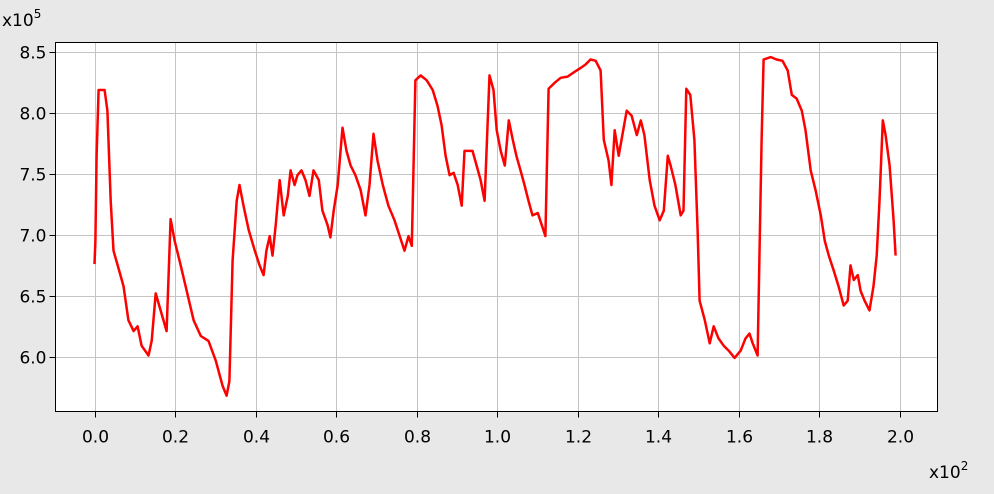 Image resolution: width=994 pixels, height=494 pixels. What do you see at coordinates (497, 438) in the screenshot?
I see `x-tick-label: 1.0` at bounding box center [497, 438].